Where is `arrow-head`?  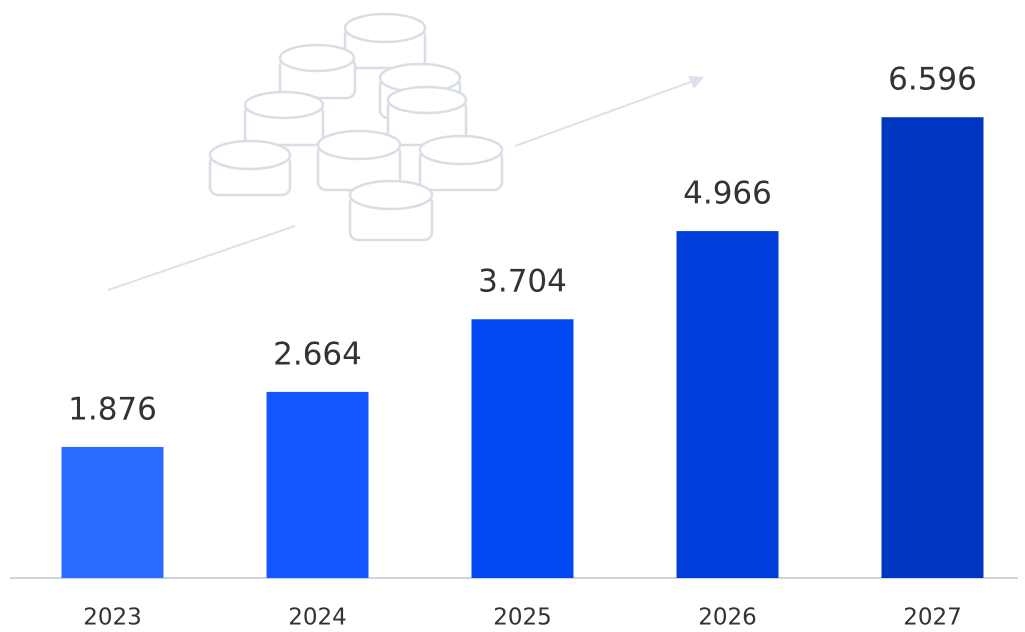 arrow-head is located at coordinates (696, 82).